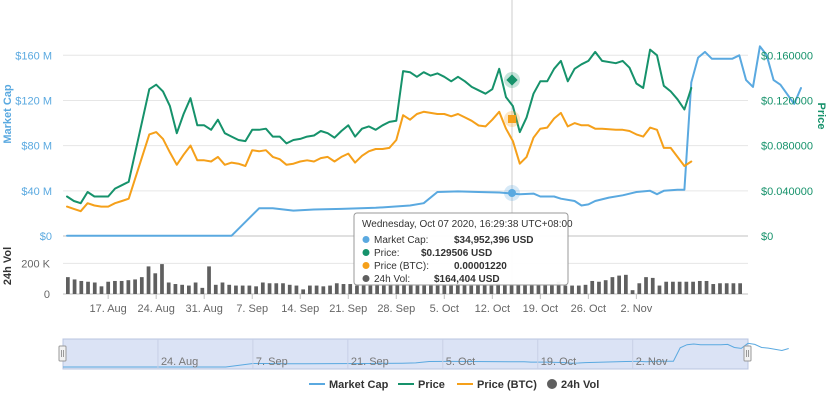 The image size is (830, 400). Describe the element at coordinates (460, 362) in the screenshot. I see `navigator-tick-label: 5. Oct` at that location.